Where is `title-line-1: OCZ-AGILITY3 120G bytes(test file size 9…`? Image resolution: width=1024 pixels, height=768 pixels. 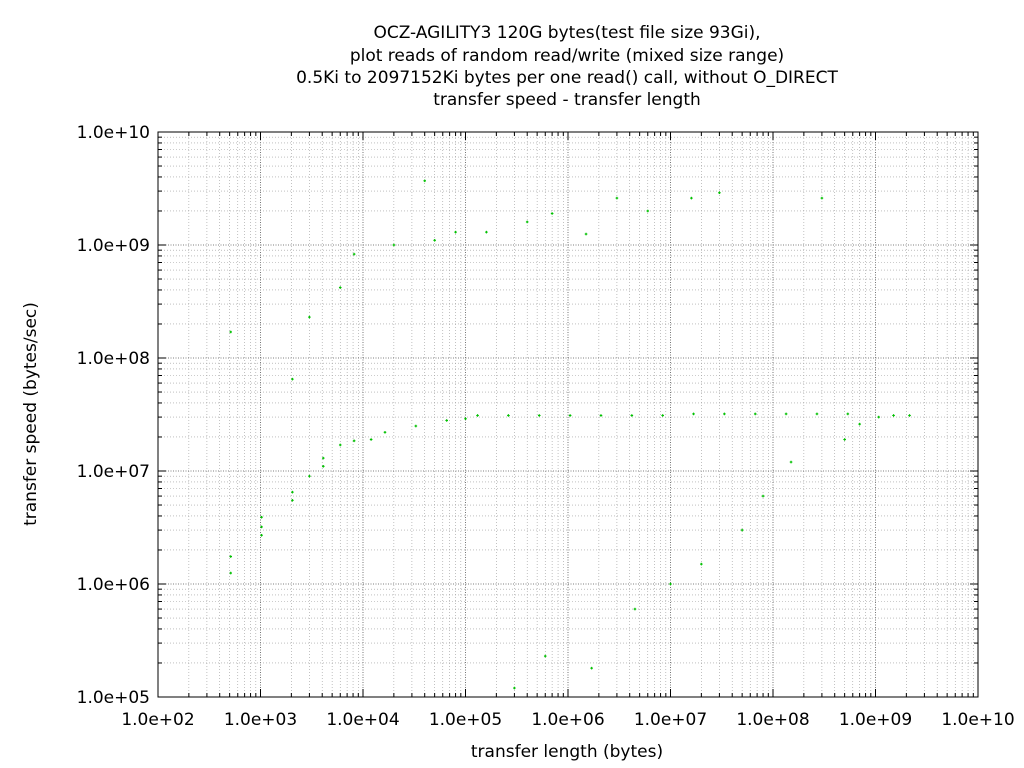
title-line-1: OCZ-AGILITY3 120G bytes(test file size 9… is located at coordinates (566, 33).